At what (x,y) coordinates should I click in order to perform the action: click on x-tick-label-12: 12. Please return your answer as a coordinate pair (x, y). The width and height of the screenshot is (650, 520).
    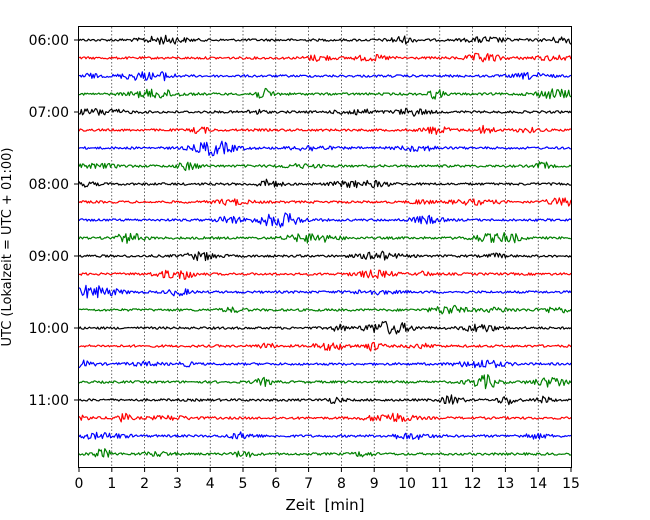
    Looking at the image, I should click on (473, 484).